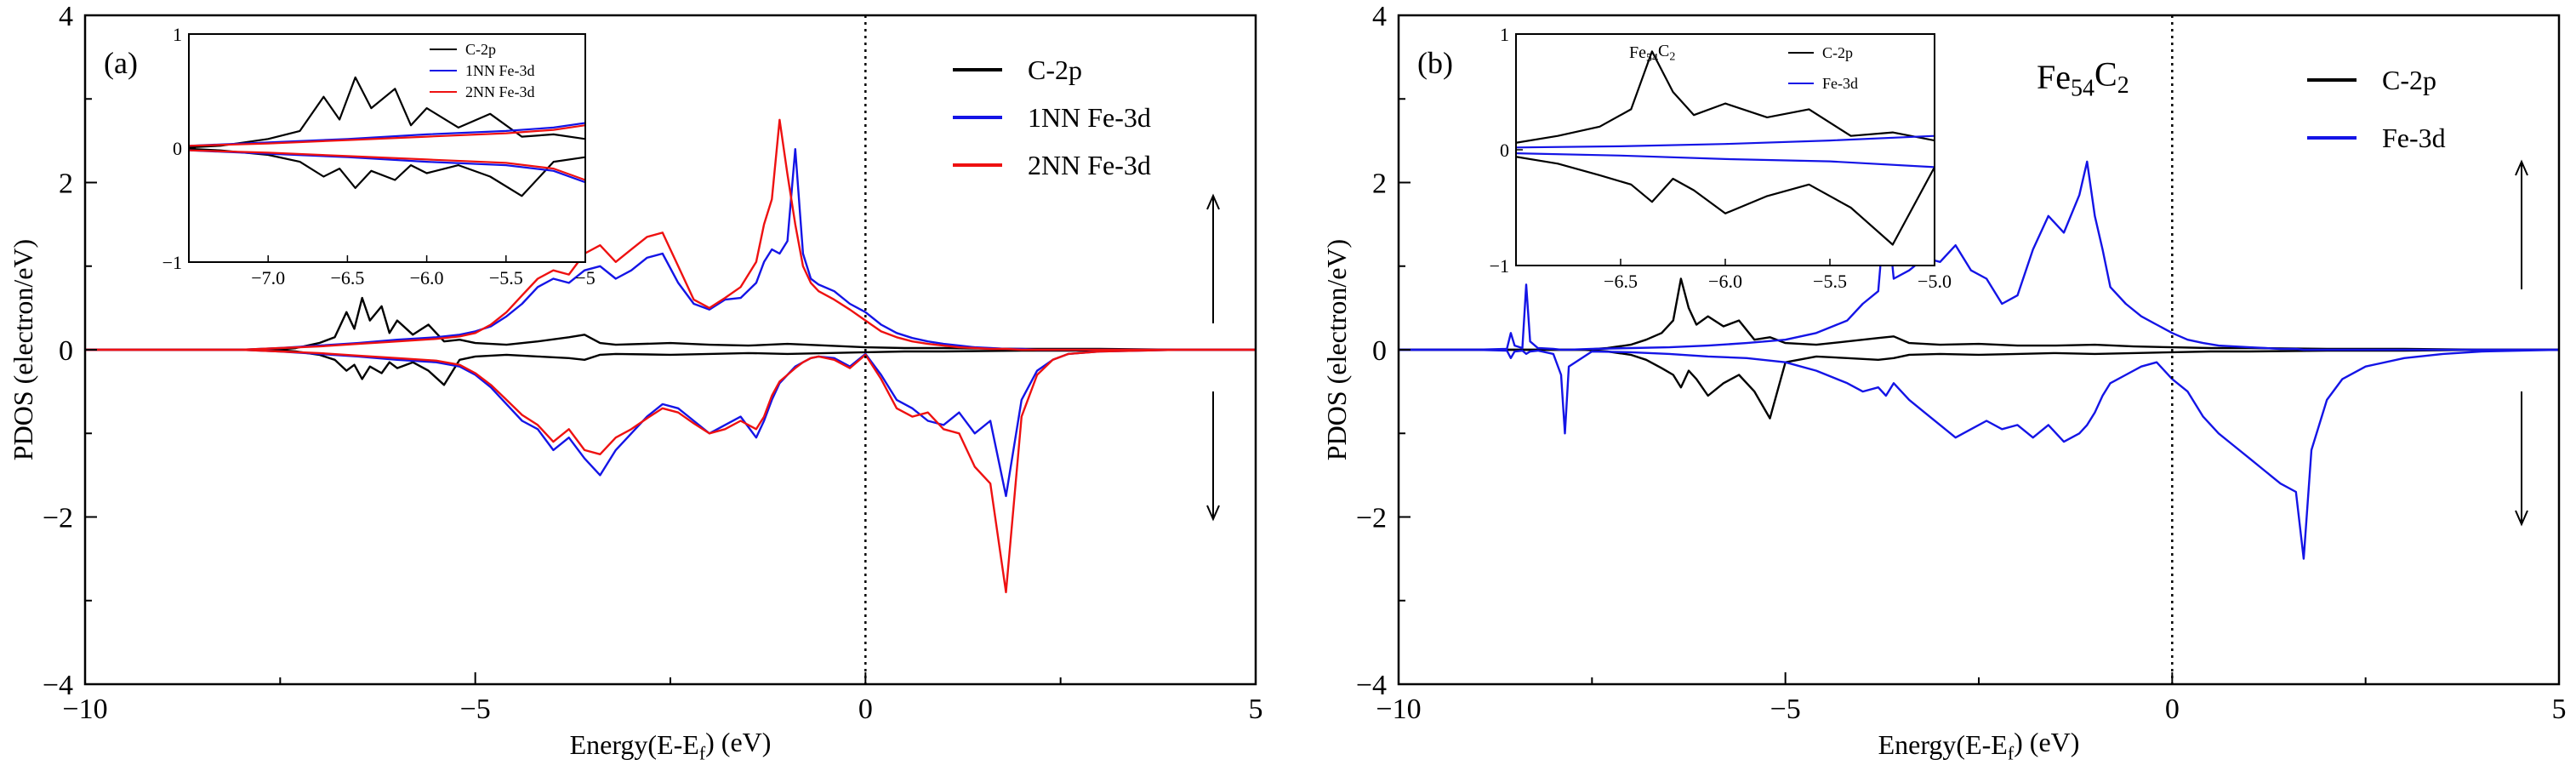 This screenshot has height=771, width=2576. What do you see at coordinates (1840, 84) in the screenshot?
I see `inset-legend-label: Fe-3d` at bounding box center [1840, 84].